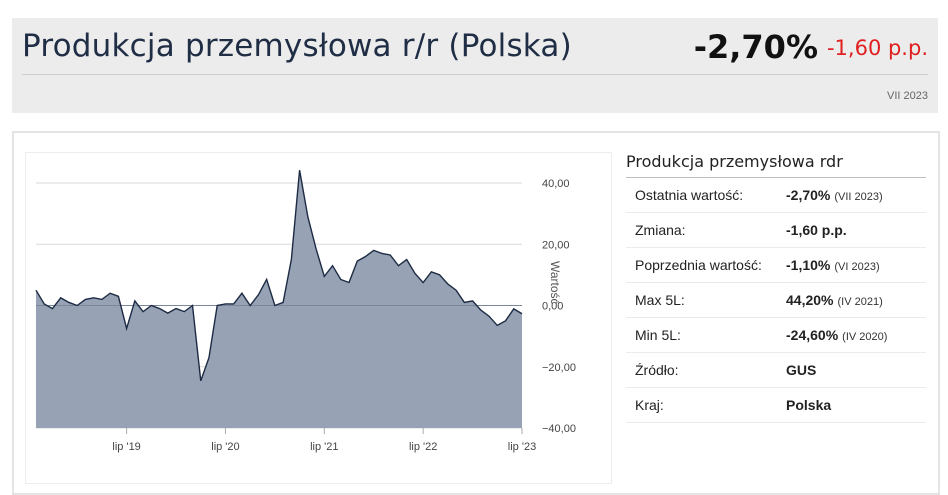  What do you see at coordinates (423, 447) in the screenshot?
I see `x-tick-label: lip '22` at bounding box center [423, 447].